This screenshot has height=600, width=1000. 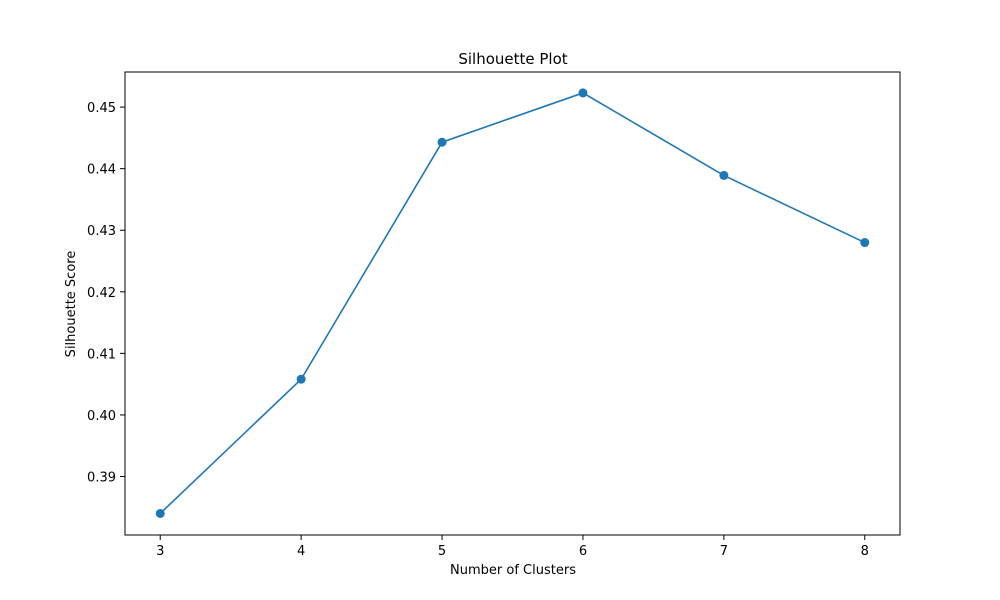 What do you see at coordinates (101, 478) in the screenshot?
I see `y-tick-label: 0.39` at bounding box center [101, 478].